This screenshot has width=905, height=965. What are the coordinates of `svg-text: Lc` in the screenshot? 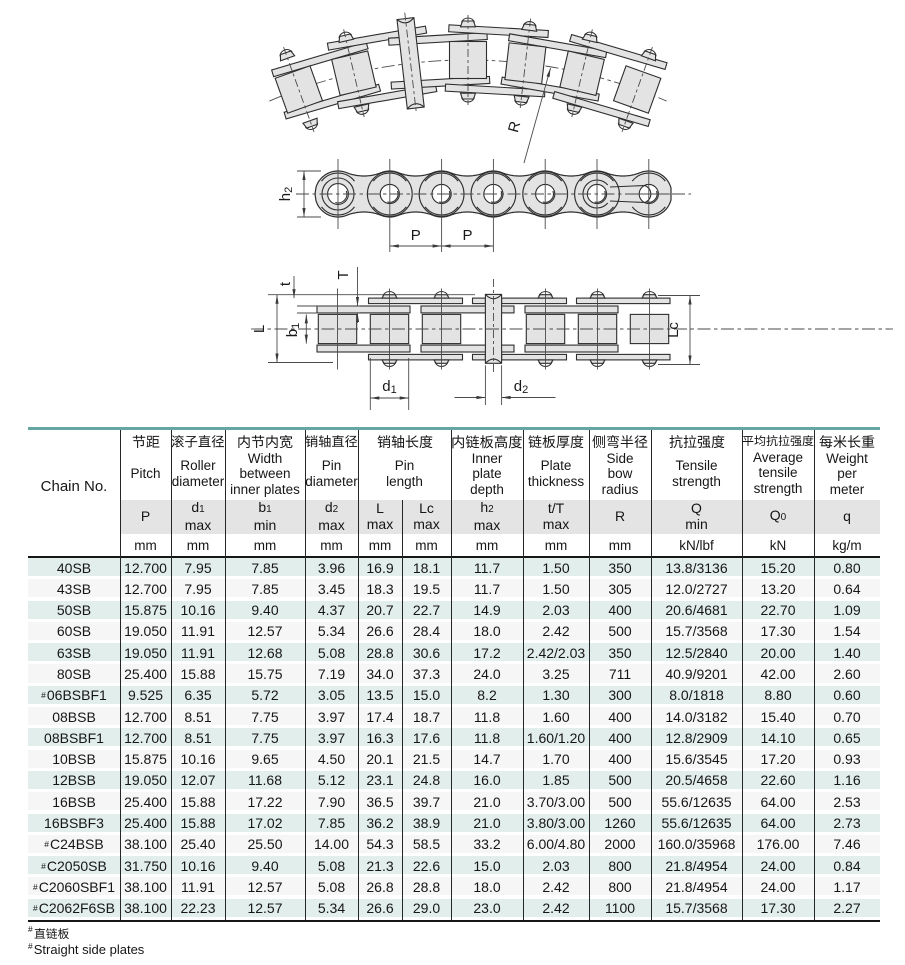 It's located at (673, 330).